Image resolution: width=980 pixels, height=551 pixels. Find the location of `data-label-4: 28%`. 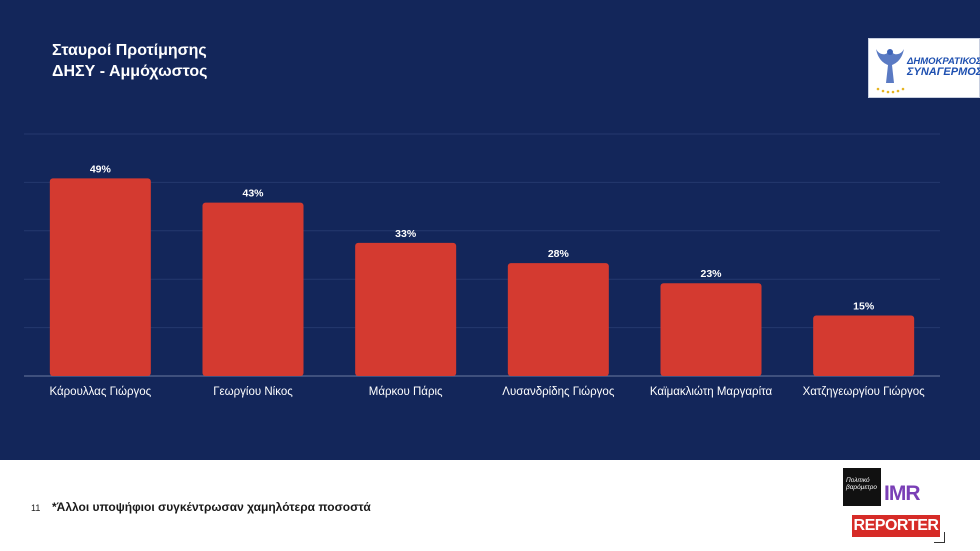

data-label-4: 28% is located at coordinates (559, 254).